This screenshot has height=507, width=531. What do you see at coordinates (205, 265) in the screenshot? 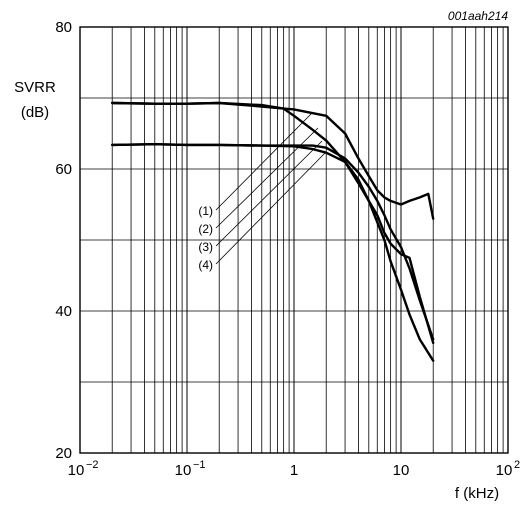
I see `curve-label-4: (4)` at bounding box center [205, 265].